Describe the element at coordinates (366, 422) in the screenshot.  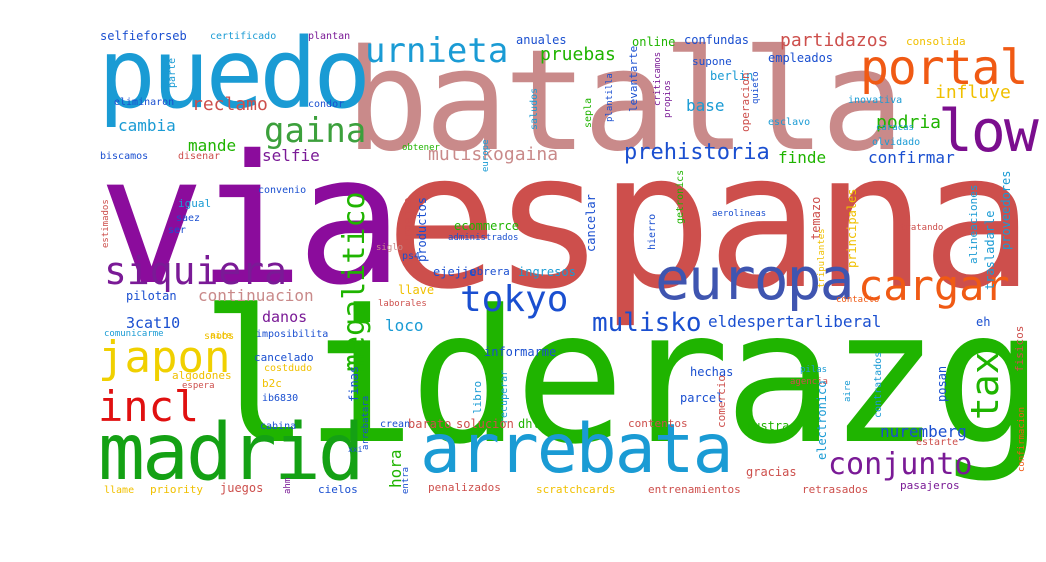
I see `word-europe: arrebatara` at that location.